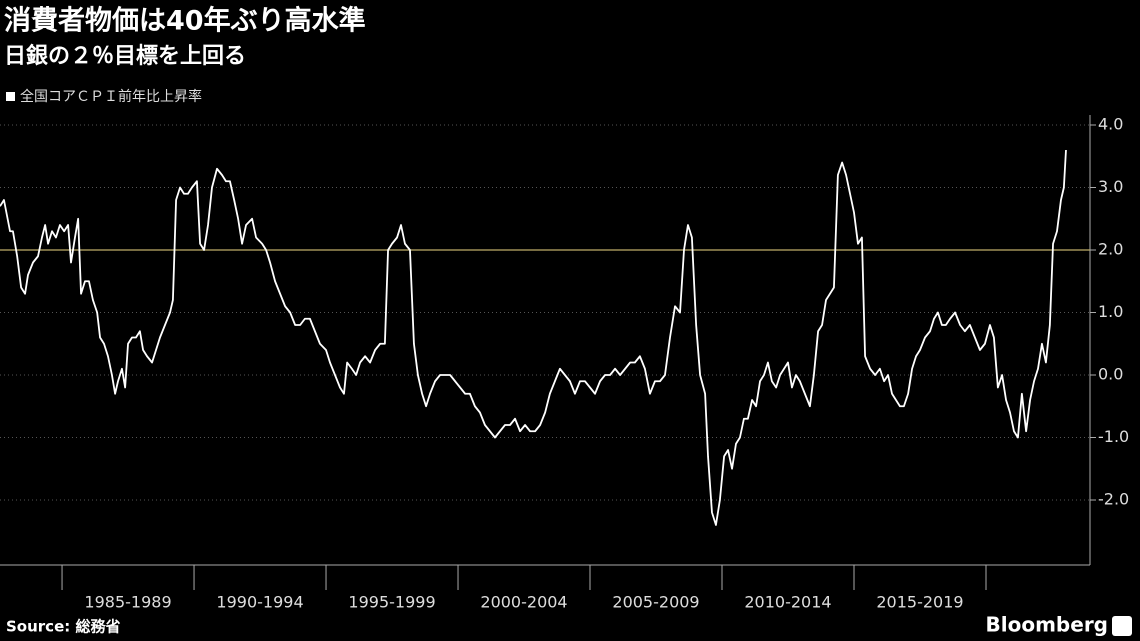  What do you see at coordinates (1110, 249) in the screenshot?
I see `y-tick-label: 2.0` at bounding box center [1110, 249].